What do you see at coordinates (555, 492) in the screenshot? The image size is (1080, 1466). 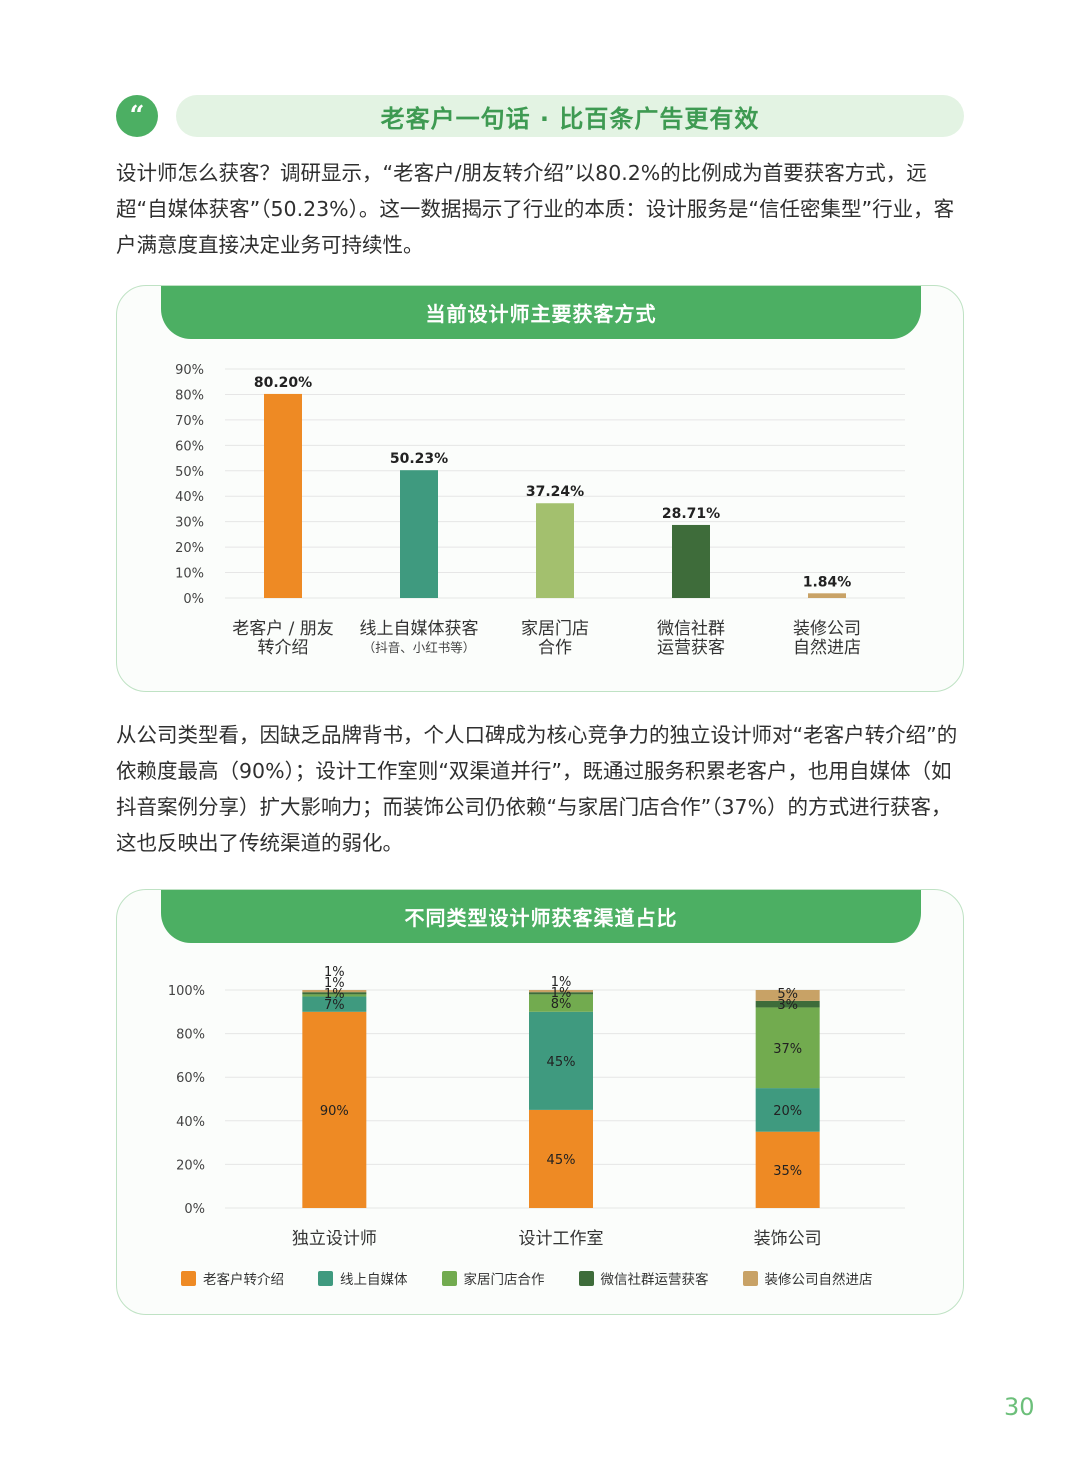 I see `data-label: 37.24%` at bounding box center [555, 492].